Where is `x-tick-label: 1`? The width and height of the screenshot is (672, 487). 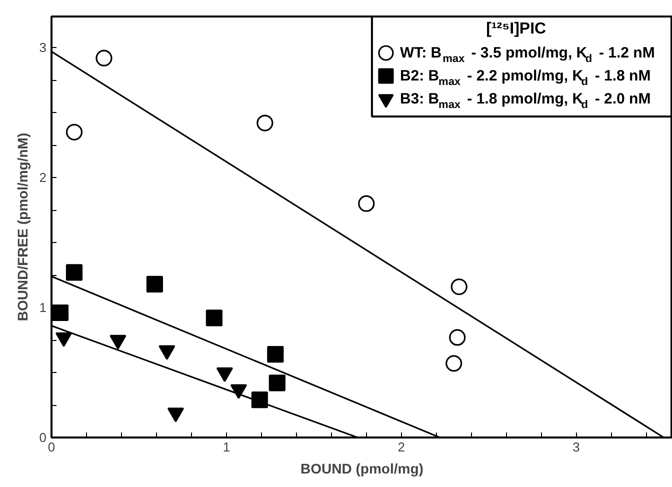 x-tick-label: 1 is located at coordinates (226, 447).